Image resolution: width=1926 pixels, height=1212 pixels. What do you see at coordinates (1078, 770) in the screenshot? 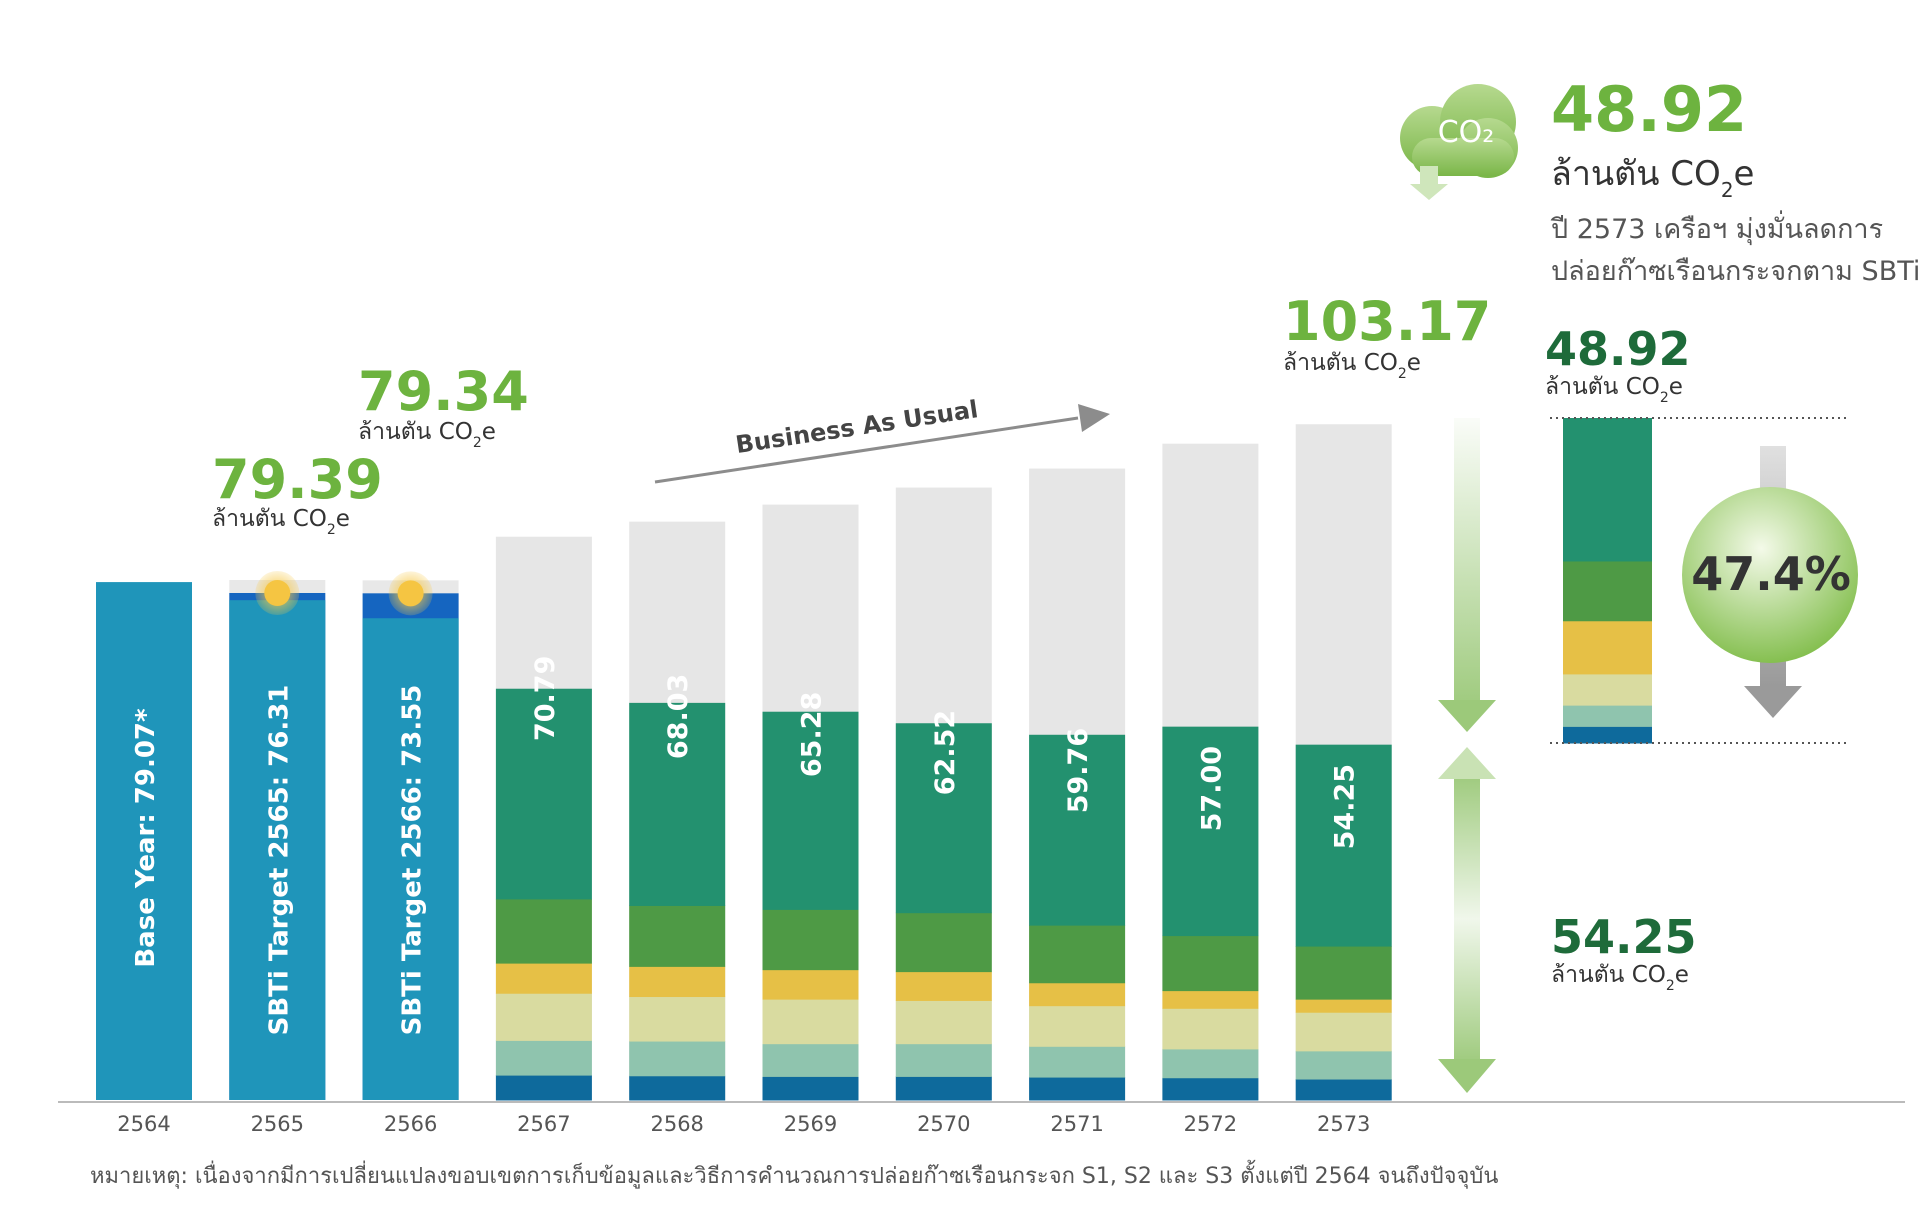
I see `bar-value-label: 59.76` at bounding box center [1078, 770].